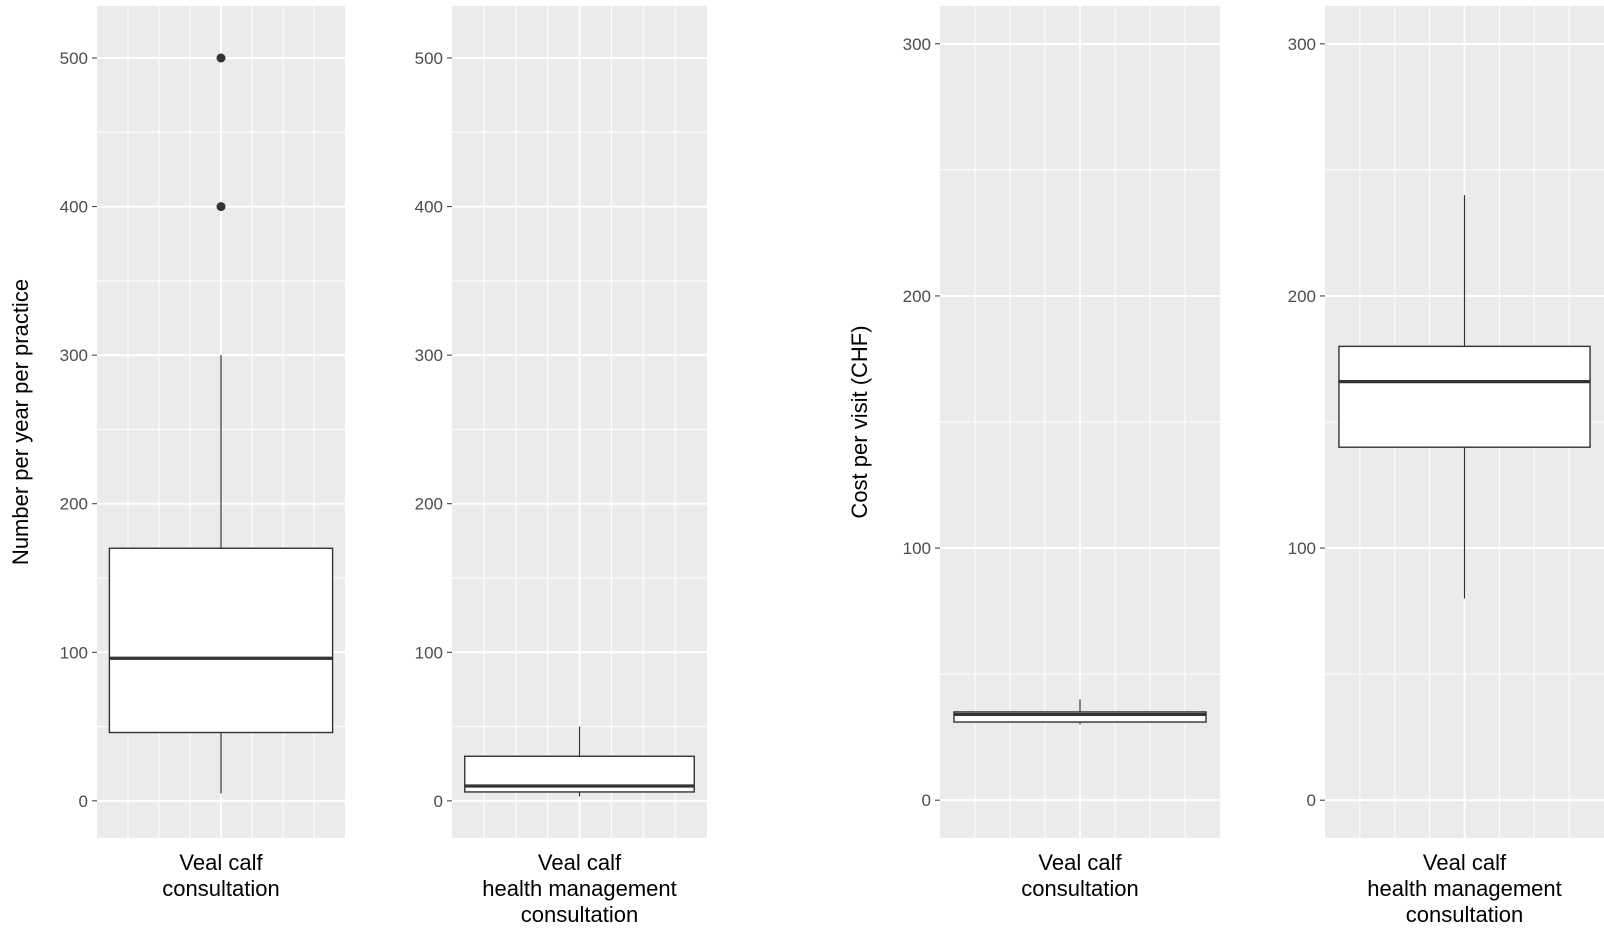  I want to click on y-axis-title: Number per year per practice, so click(20, 422).